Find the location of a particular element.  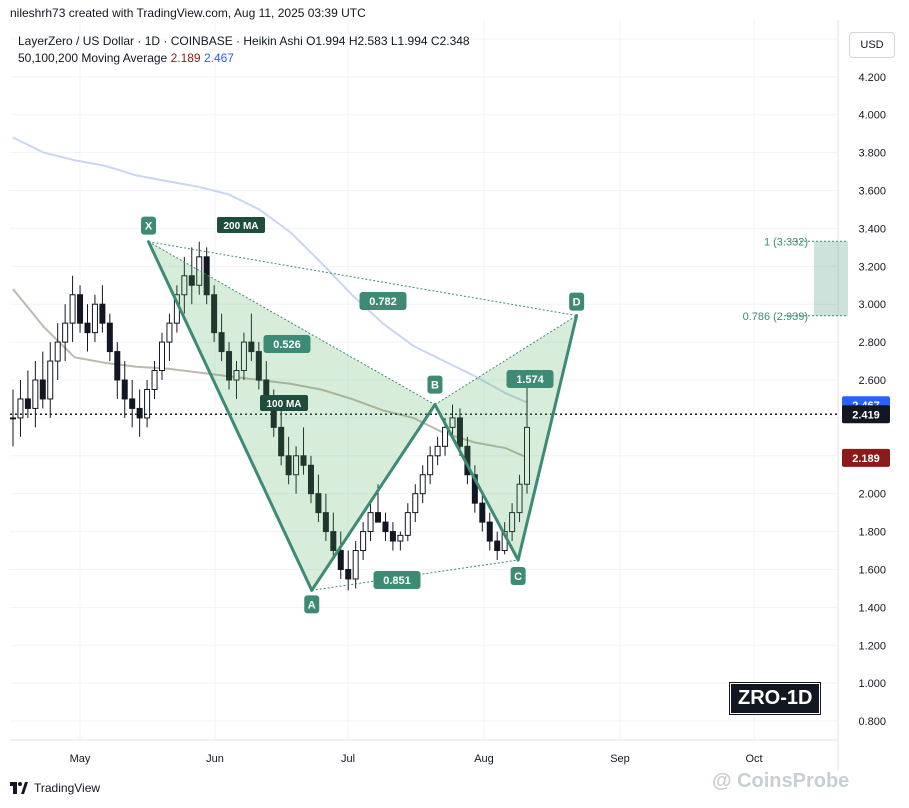

ratio-label-0526-text: 0.526 is located at coordinates (287, 345).